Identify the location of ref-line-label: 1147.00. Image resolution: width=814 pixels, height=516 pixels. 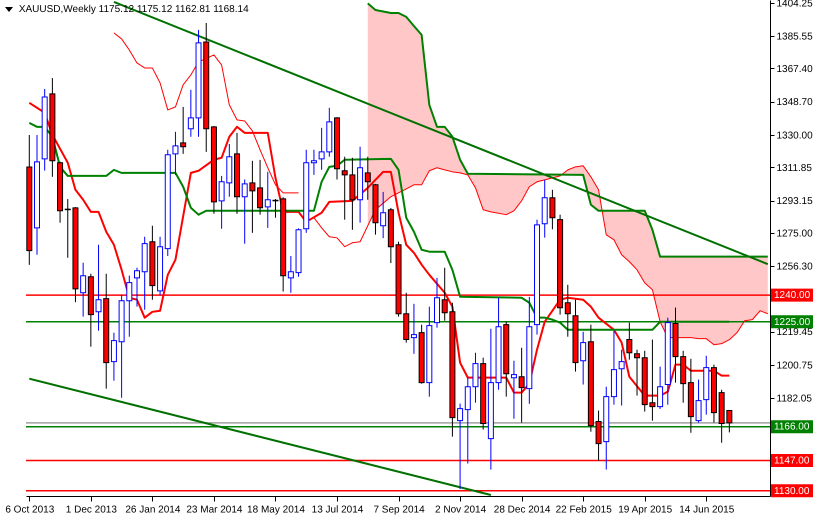
(792, 461).